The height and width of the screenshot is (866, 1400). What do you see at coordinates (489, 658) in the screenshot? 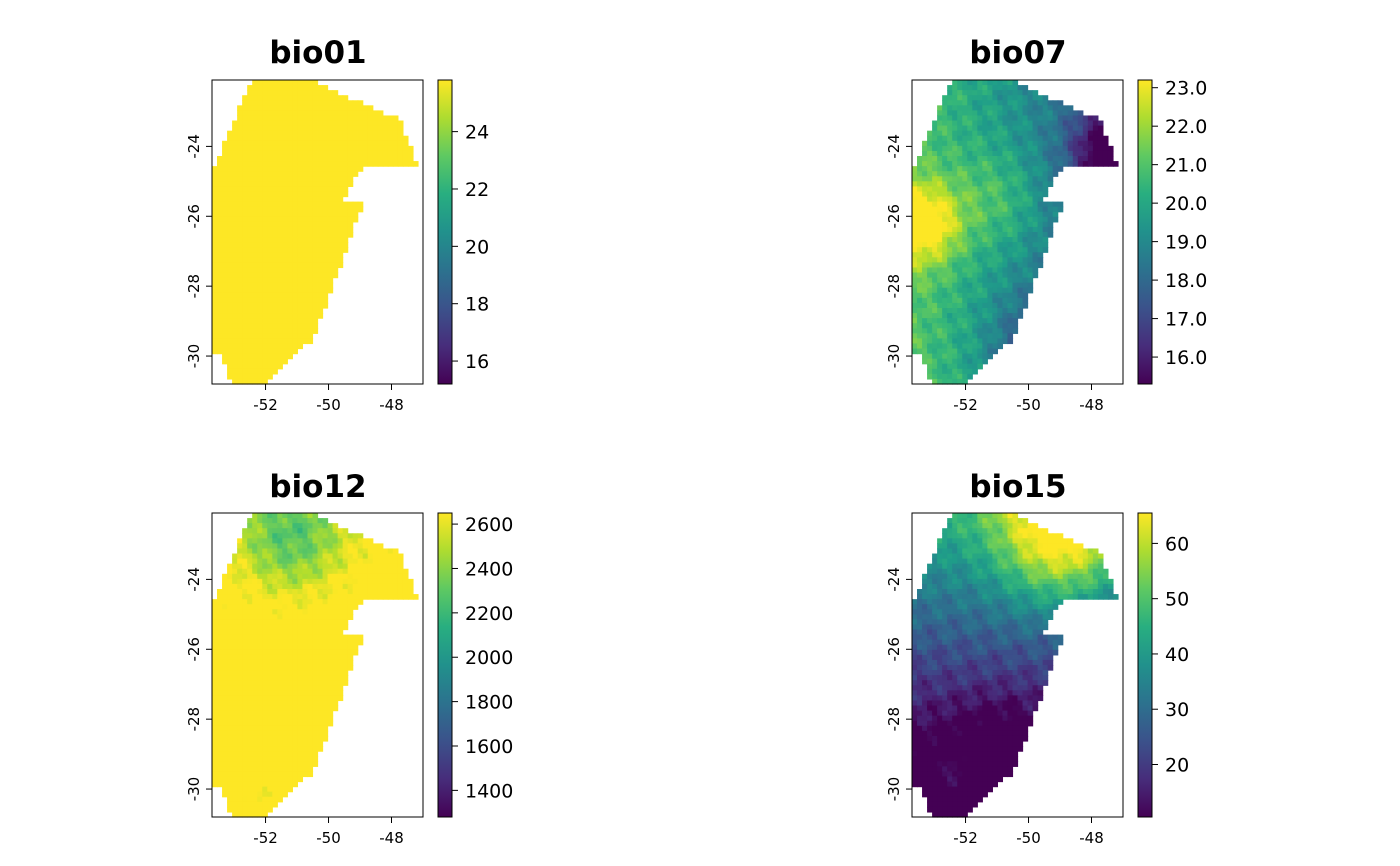
I see `legend-tick-label: 2000` at bounding box center [489, 658].